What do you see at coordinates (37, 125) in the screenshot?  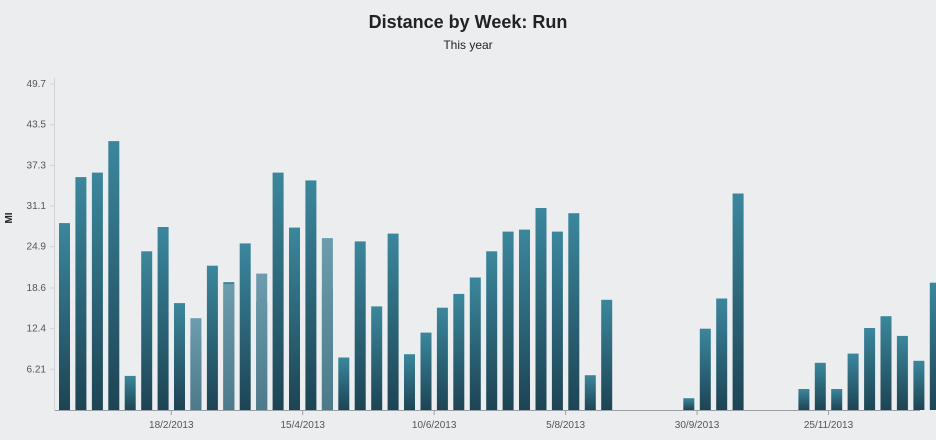 I see `y-tick-label: 43.5` at bounding box center [37, 125].